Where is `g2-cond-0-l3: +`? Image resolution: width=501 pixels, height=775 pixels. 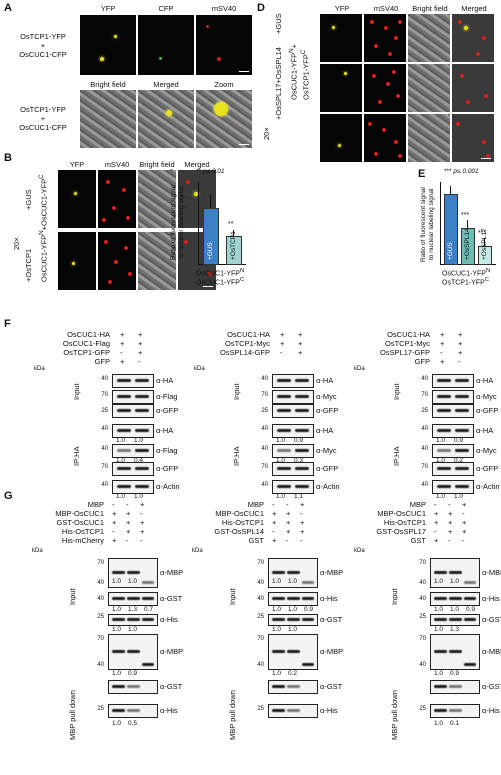 g2-cond-0-l3: + is located at coordinates (464, 504).